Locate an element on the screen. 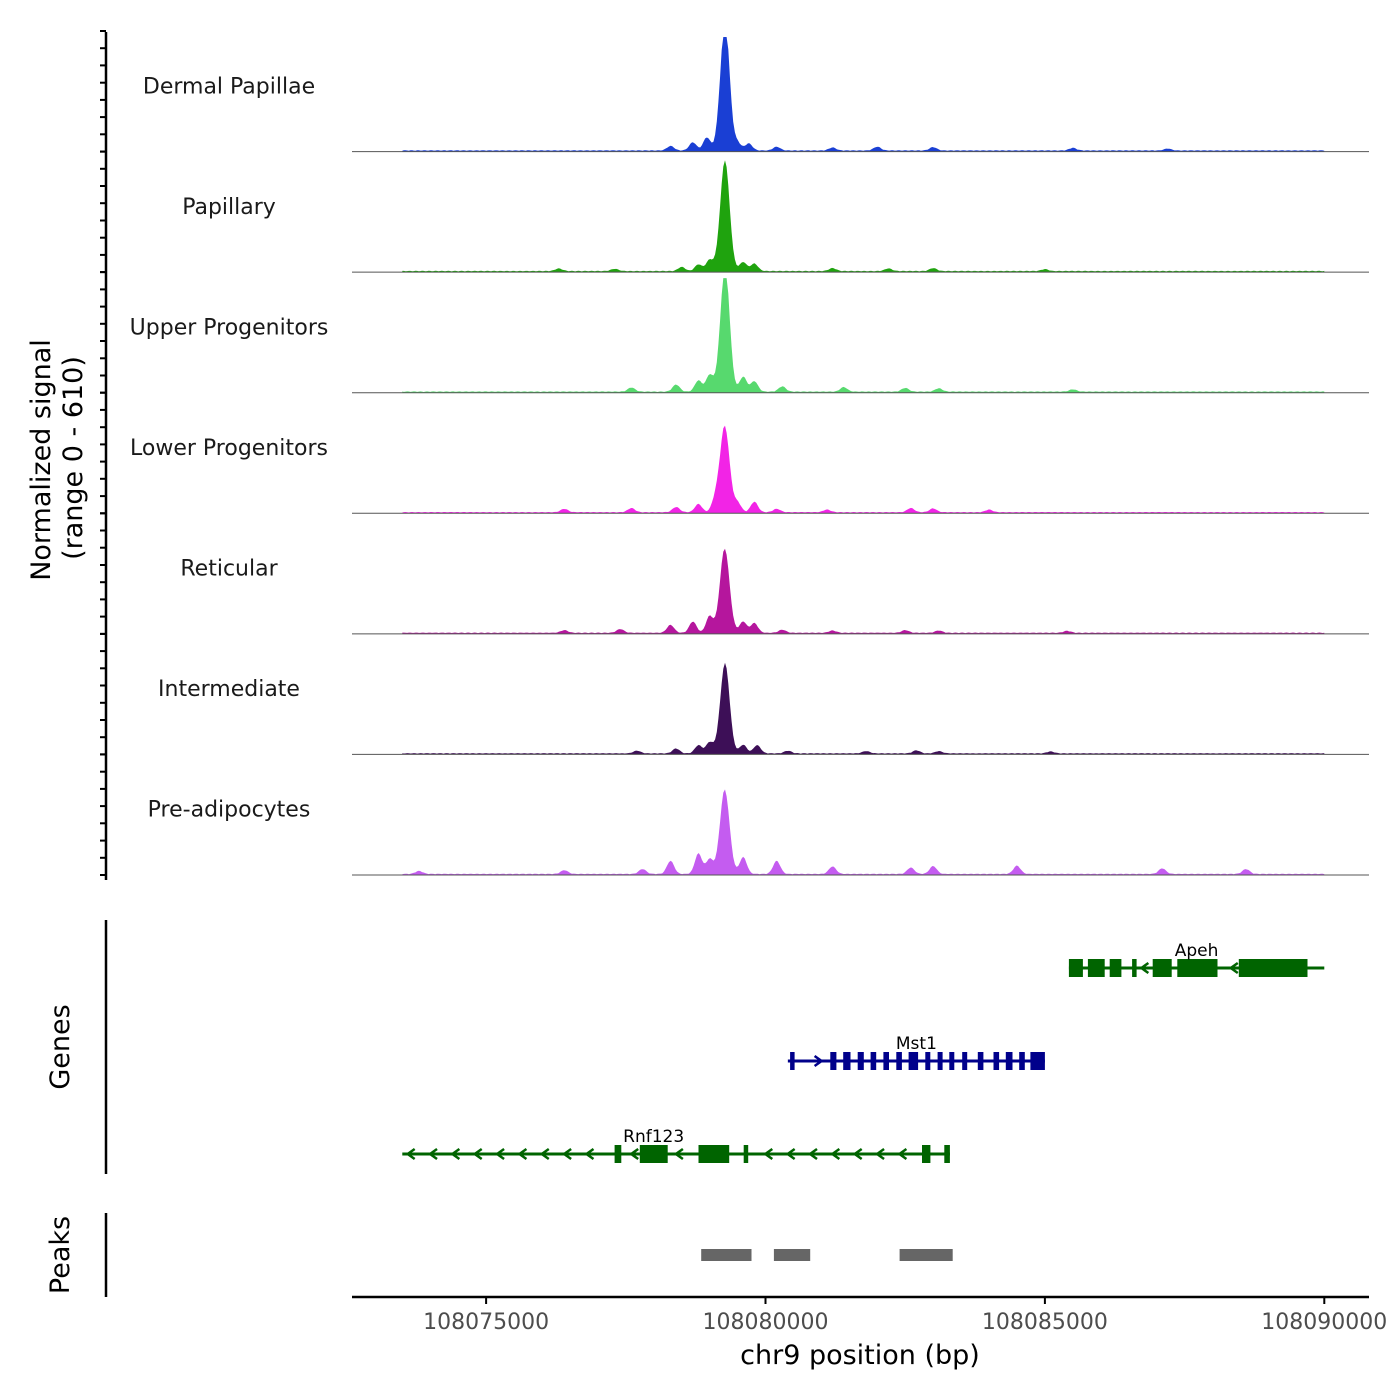 The width and height of the screenshot is (1400, 1400). x-tick-label: 108080000 is located at coordinates (766, 1322).